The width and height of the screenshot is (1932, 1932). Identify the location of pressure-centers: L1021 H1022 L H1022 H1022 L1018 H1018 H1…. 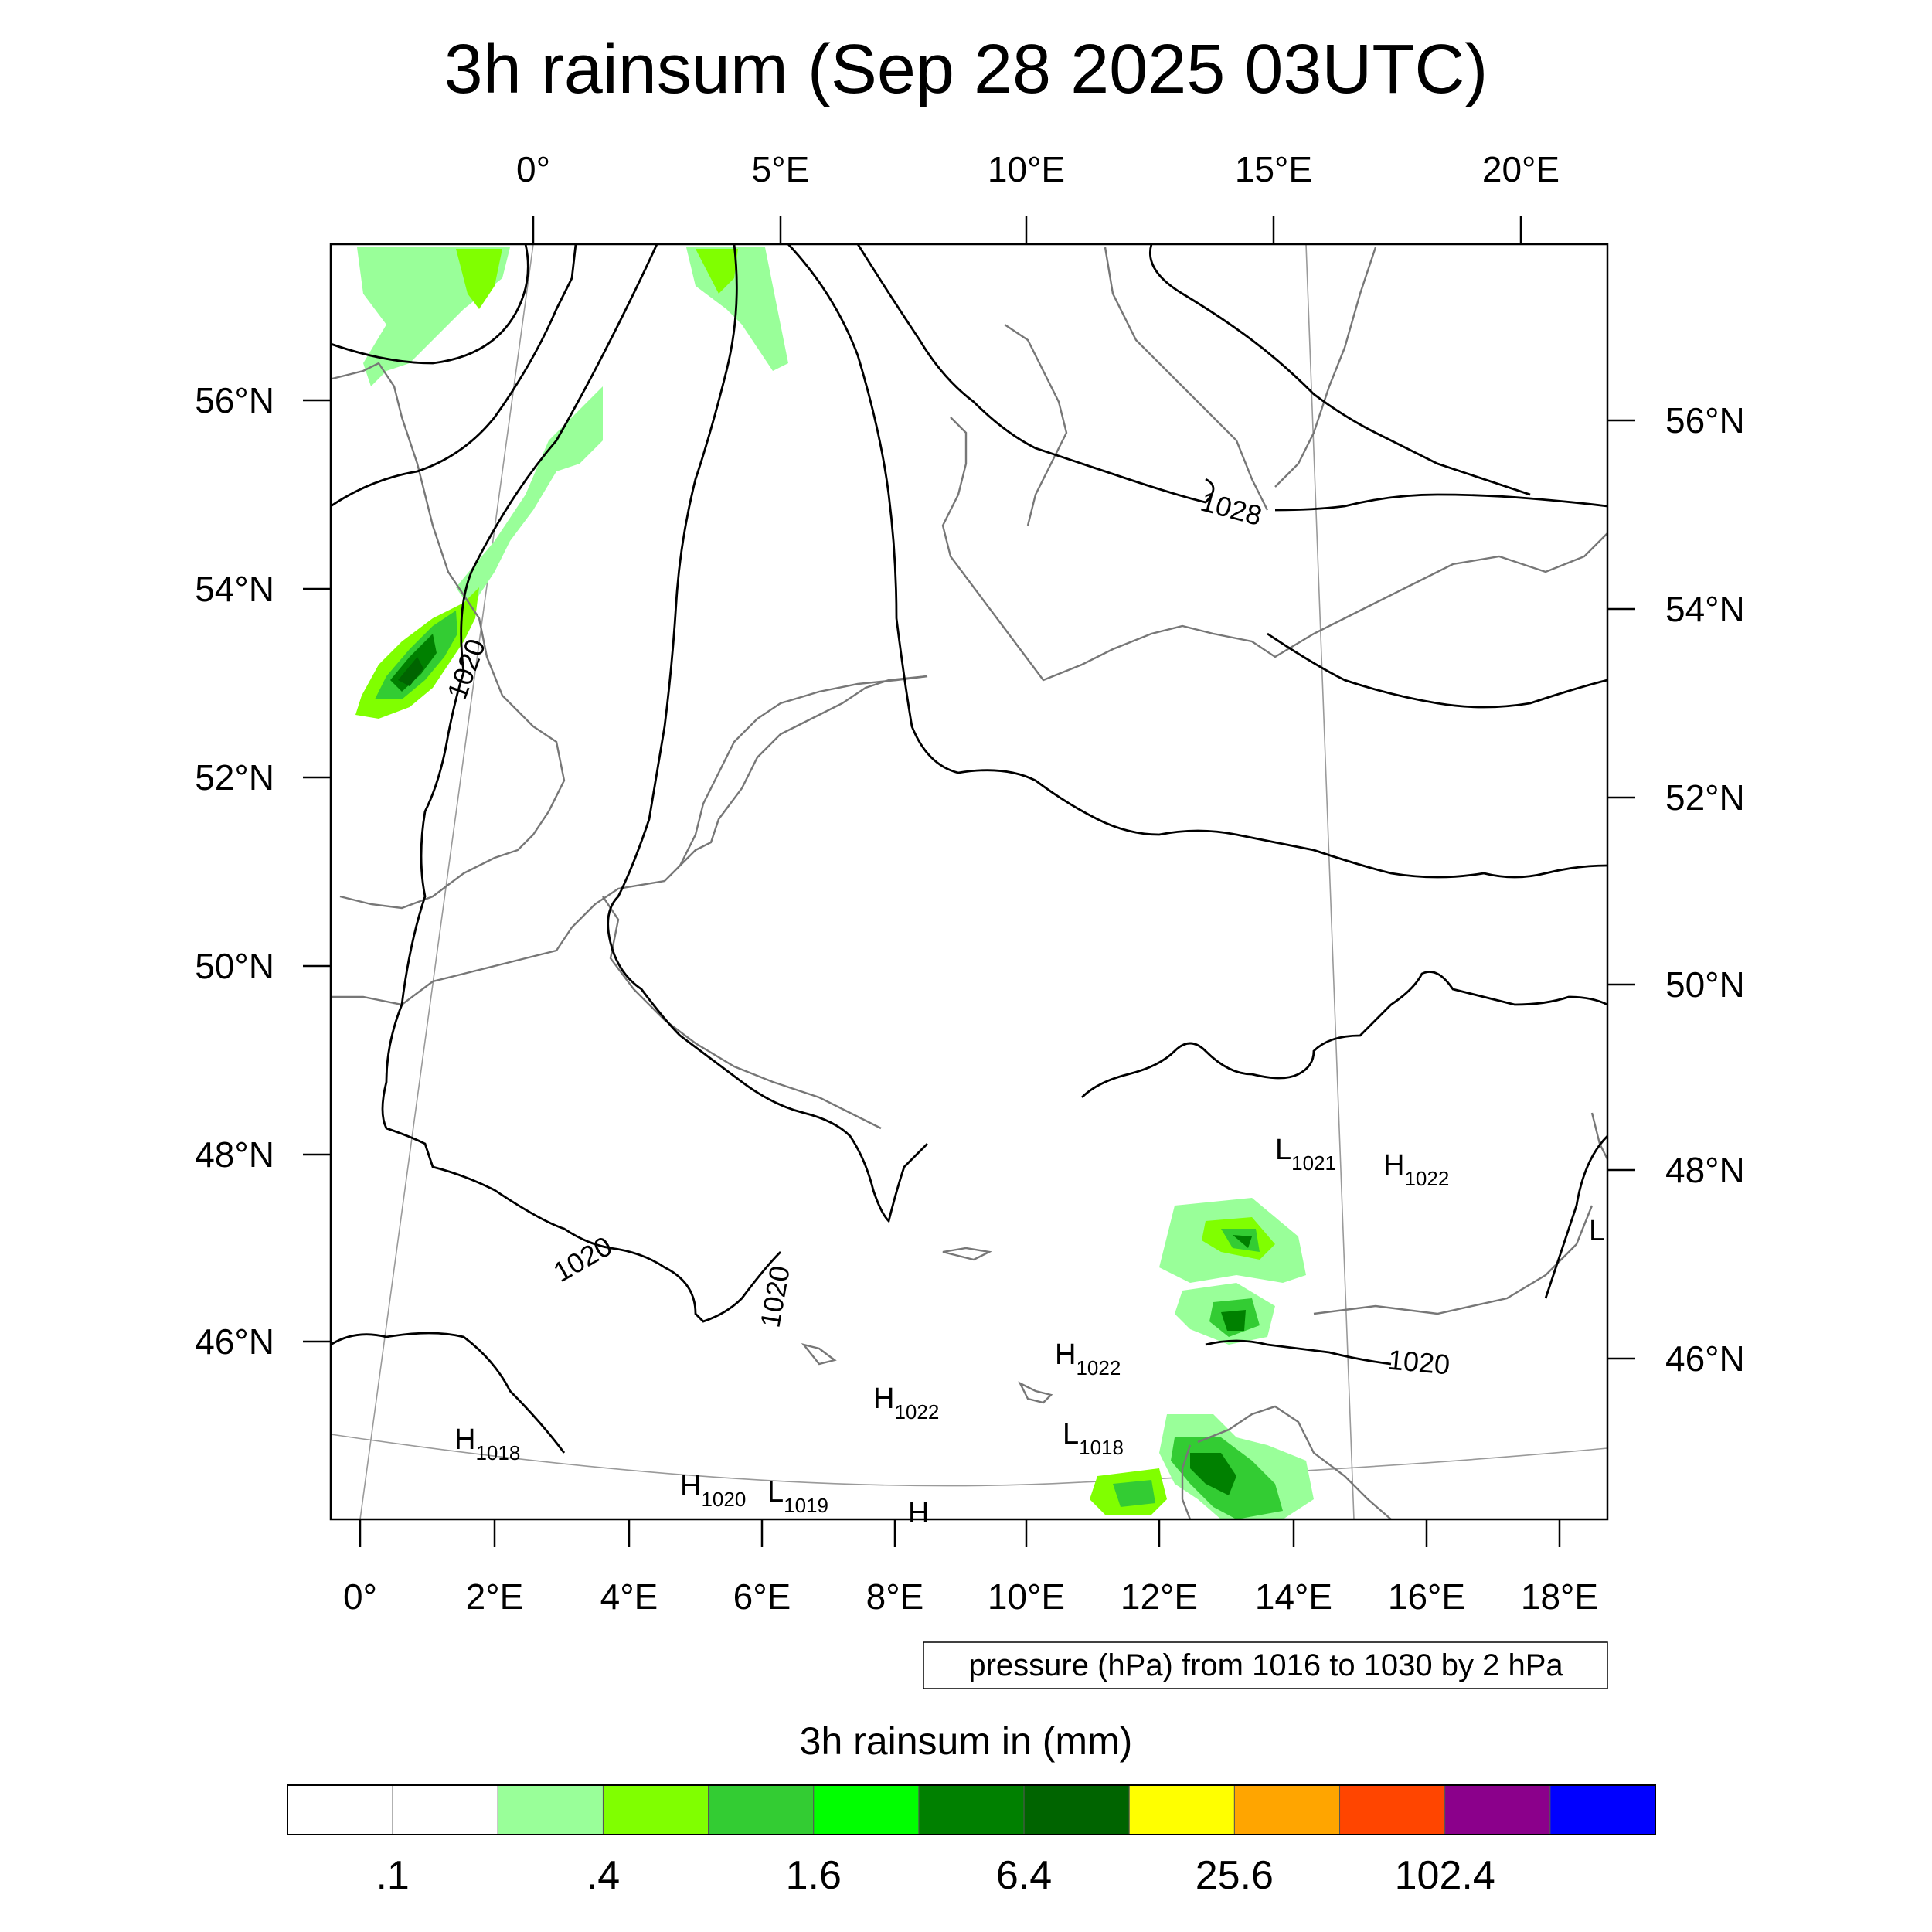
(1029, 1332).